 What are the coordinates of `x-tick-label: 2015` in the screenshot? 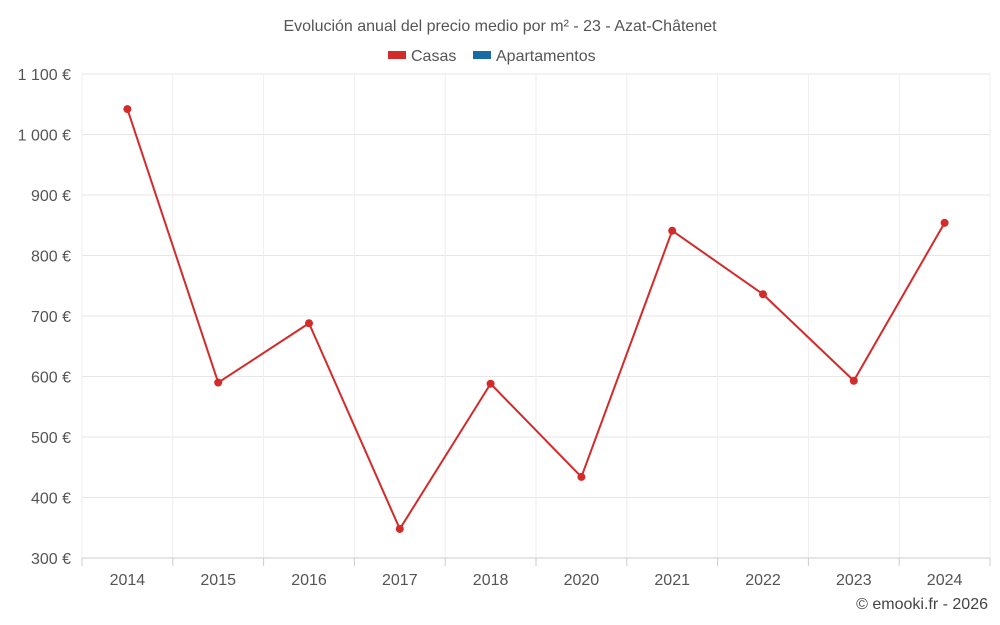 It's located at (218, 580).